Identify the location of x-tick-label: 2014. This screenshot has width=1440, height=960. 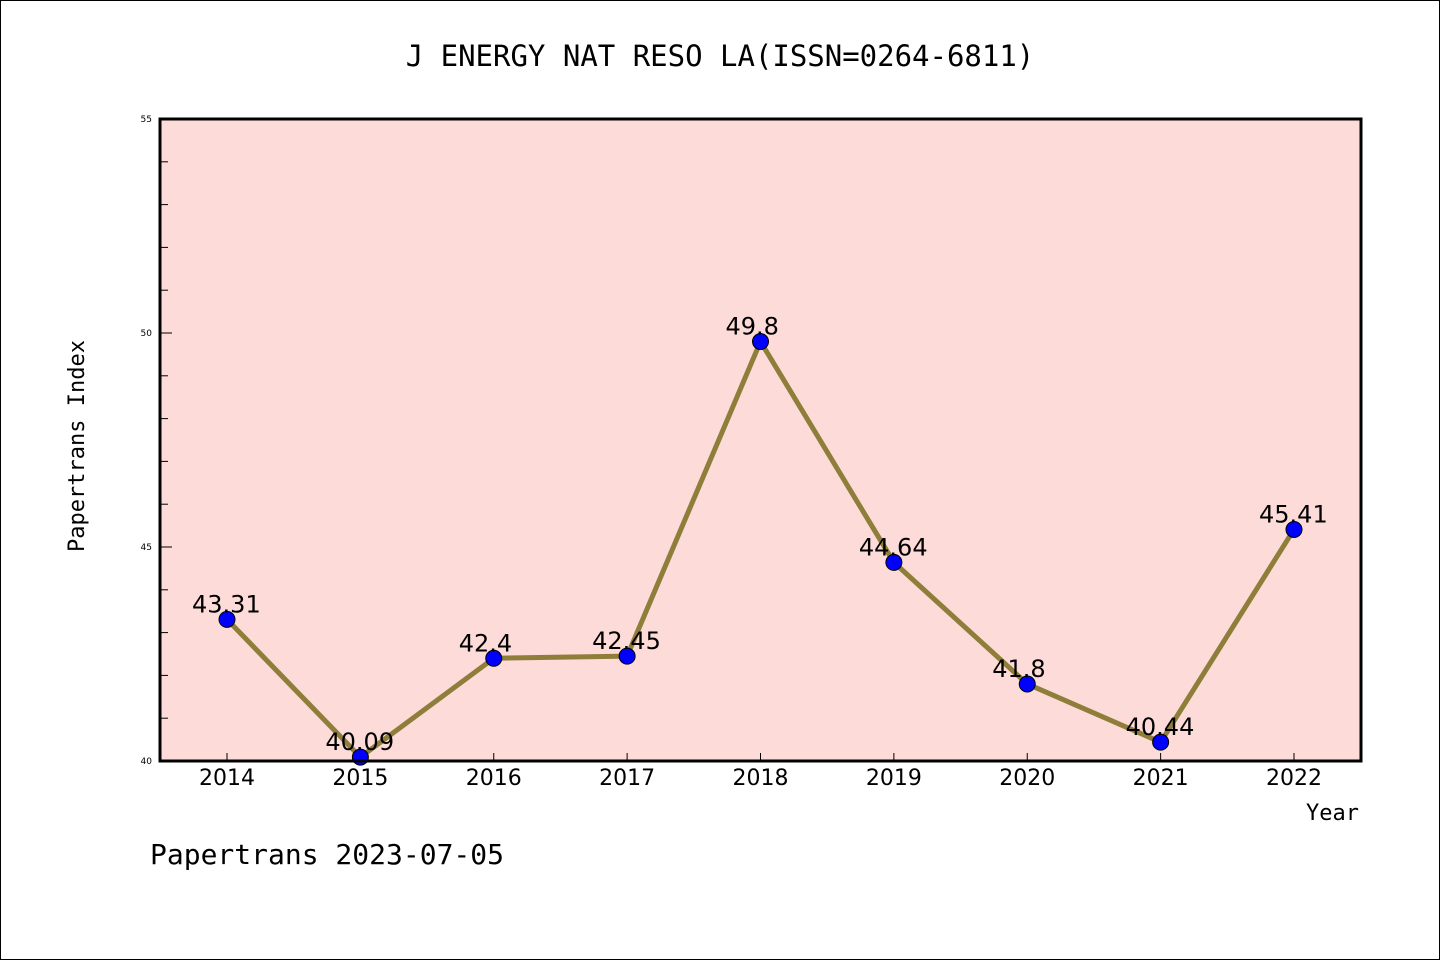
(227, 778).